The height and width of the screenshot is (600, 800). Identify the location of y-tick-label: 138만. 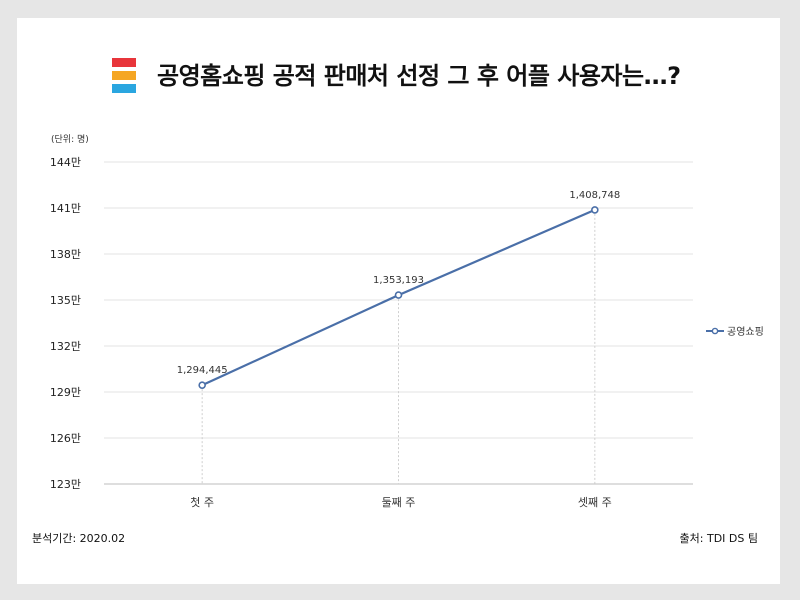
(65, 254).